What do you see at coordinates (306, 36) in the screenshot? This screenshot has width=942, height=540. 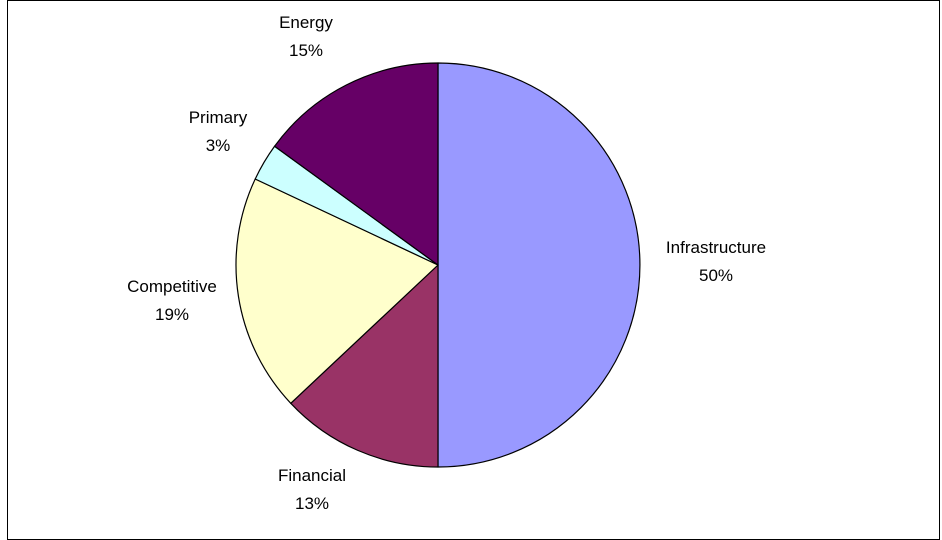 I see `slice-label-energy: Energy 15%` at bounding box center [306, 36].